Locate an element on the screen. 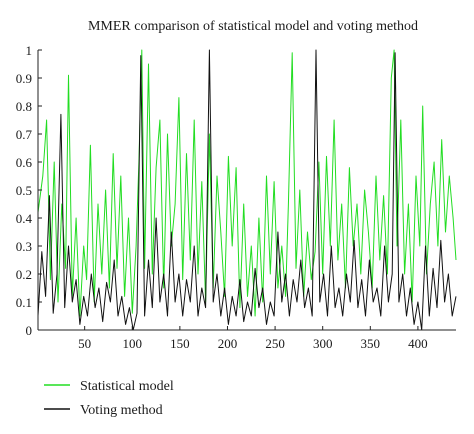  legend: Statistical model Voting method is located at coordinates (109, 398).